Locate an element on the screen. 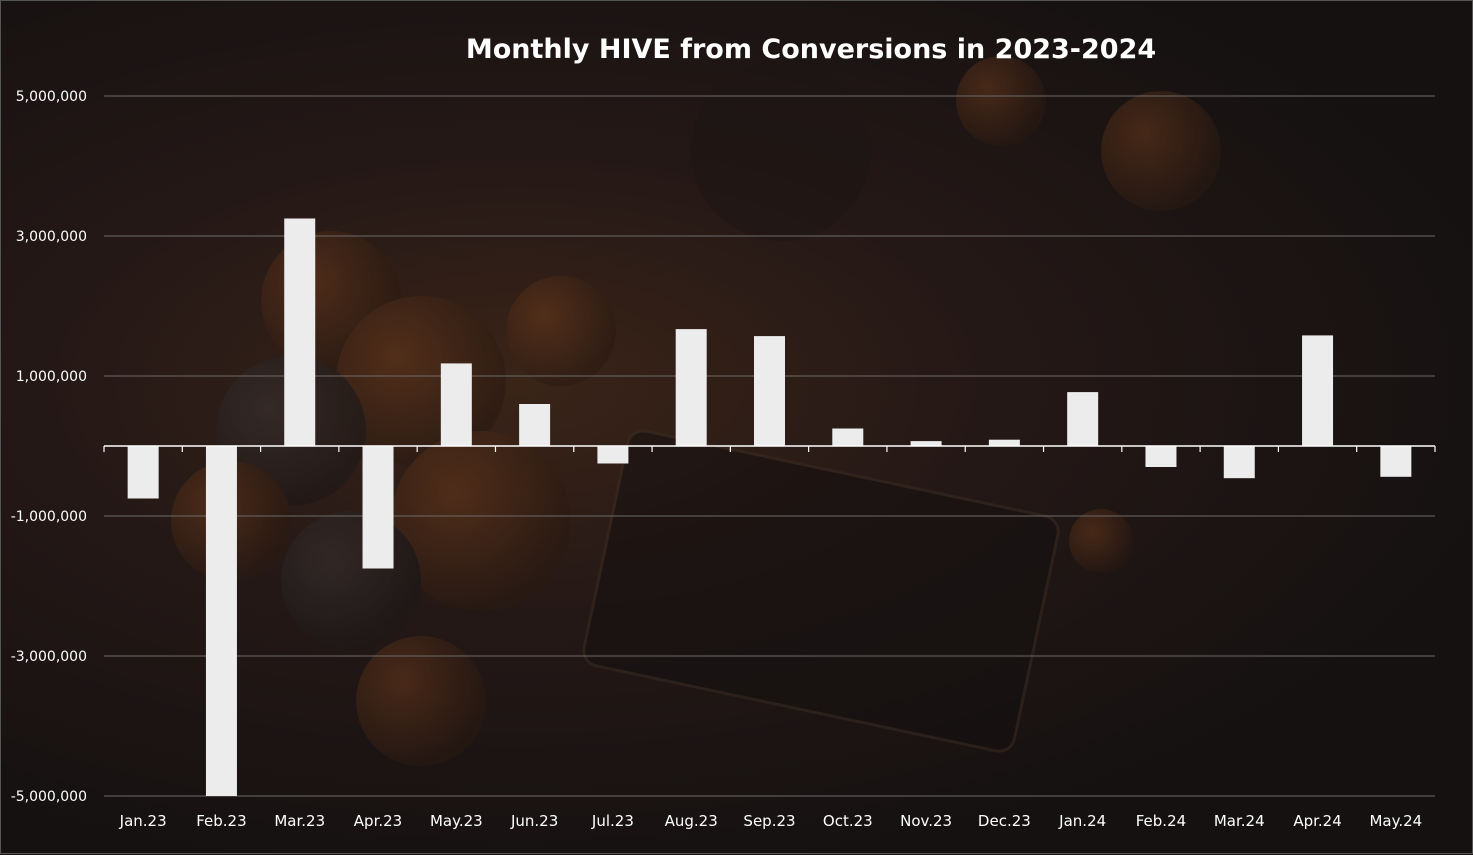 This screenshot has height=855, width=1473. x-tick-label: Feb.24 is located at coordinates (1161, 821).